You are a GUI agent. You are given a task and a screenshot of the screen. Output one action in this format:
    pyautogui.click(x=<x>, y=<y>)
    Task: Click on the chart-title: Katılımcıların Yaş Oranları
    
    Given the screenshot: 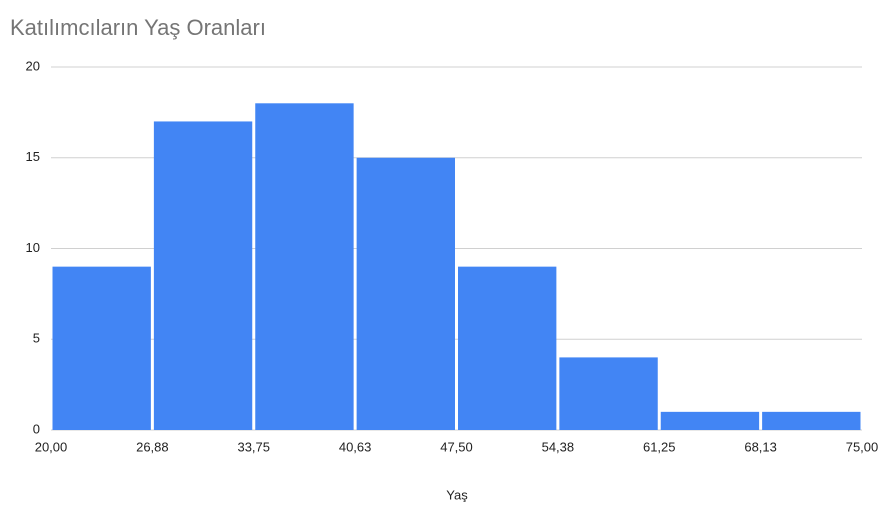 What is the action you would take?
    pyautogui.click(x=138, y=27)
    